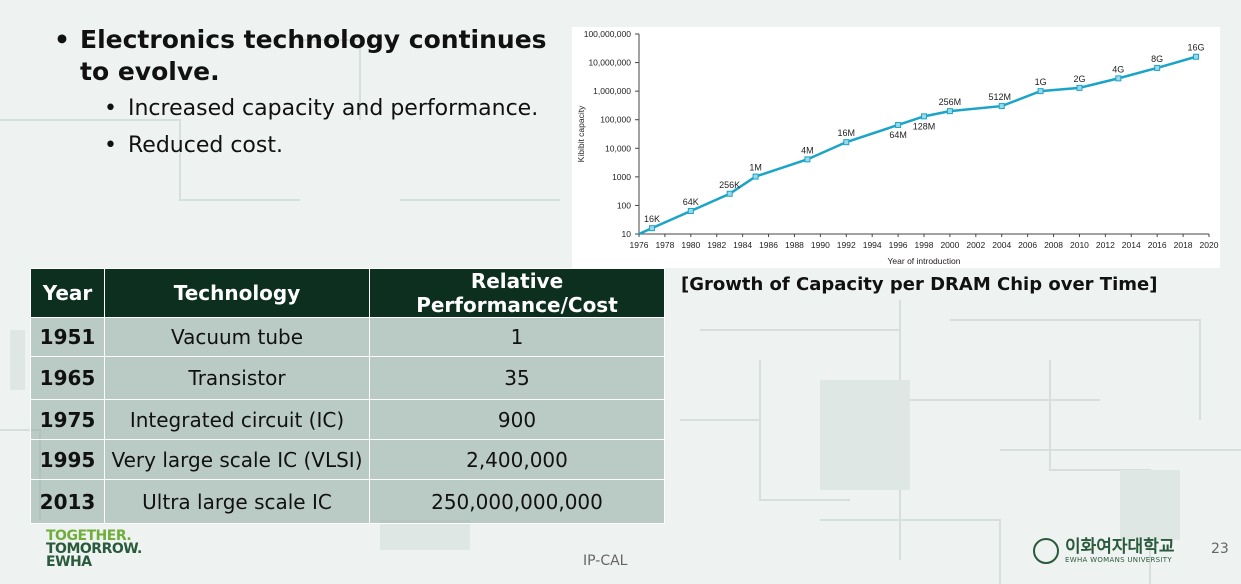  What do you see at coordinates (1046, 551) in the screenshot?
I see `university-seal-icon` at bounding box center [1046, 551].